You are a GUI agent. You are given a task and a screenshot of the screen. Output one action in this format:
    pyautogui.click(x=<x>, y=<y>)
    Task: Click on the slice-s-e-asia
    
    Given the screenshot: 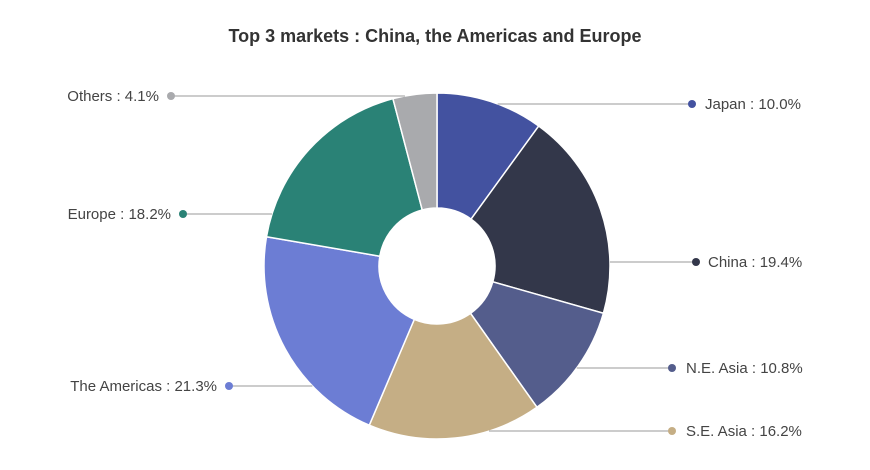 What is the action you would take?
    pyautogui.click(x=453, y=376)
    